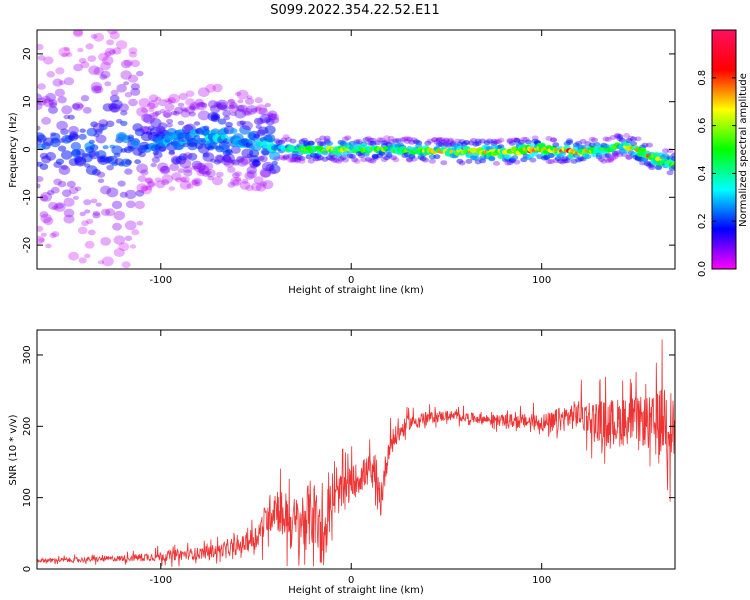  What do you see at coordinates (27, 426) in the screenshot?
I see `y-tick-label: 200` at bounding box center [27, 426].